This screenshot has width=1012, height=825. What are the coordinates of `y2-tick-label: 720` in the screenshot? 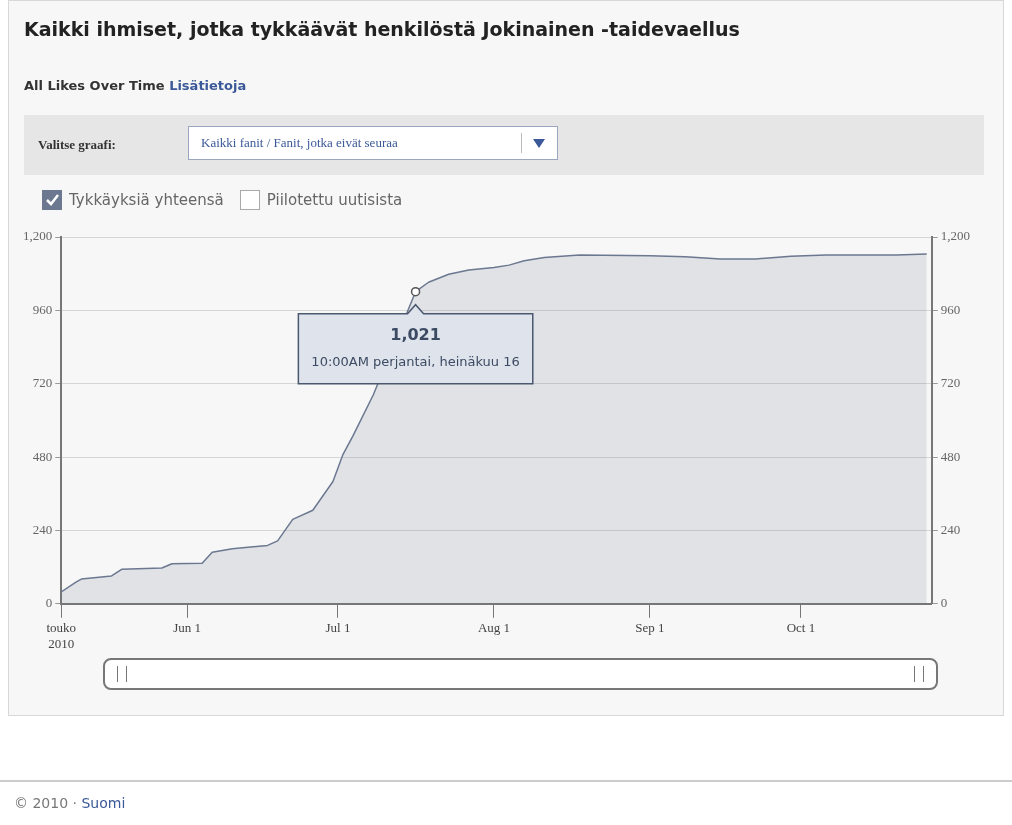 It's located at (950, 383).